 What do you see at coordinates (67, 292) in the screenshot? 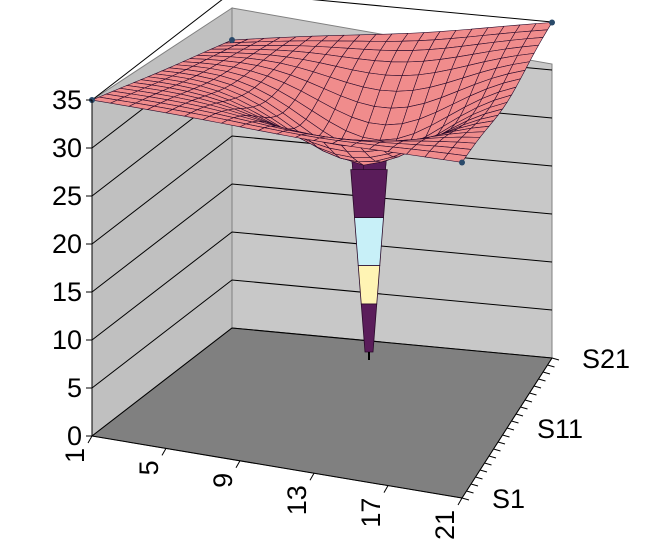
I see `z-tick-label: 15` at bounding box center [67, 292].